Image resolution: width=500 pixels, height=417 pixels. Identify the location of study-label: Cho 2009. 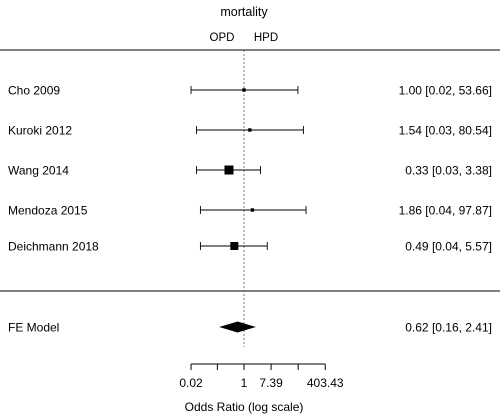
(34, 91).